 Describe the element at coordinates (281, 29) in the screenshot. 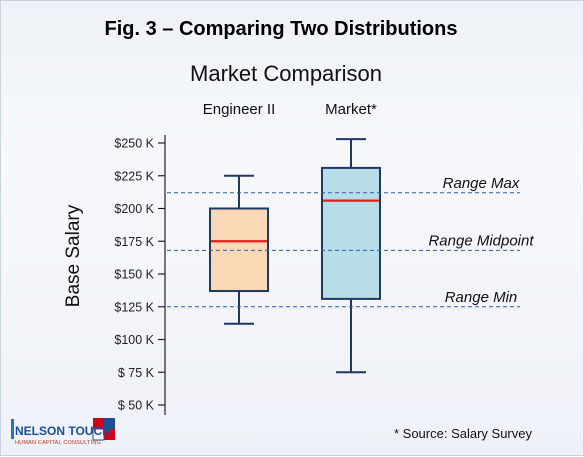

I see `figure-title: Fig. 3 – Comparing Two Distributions` at that location.